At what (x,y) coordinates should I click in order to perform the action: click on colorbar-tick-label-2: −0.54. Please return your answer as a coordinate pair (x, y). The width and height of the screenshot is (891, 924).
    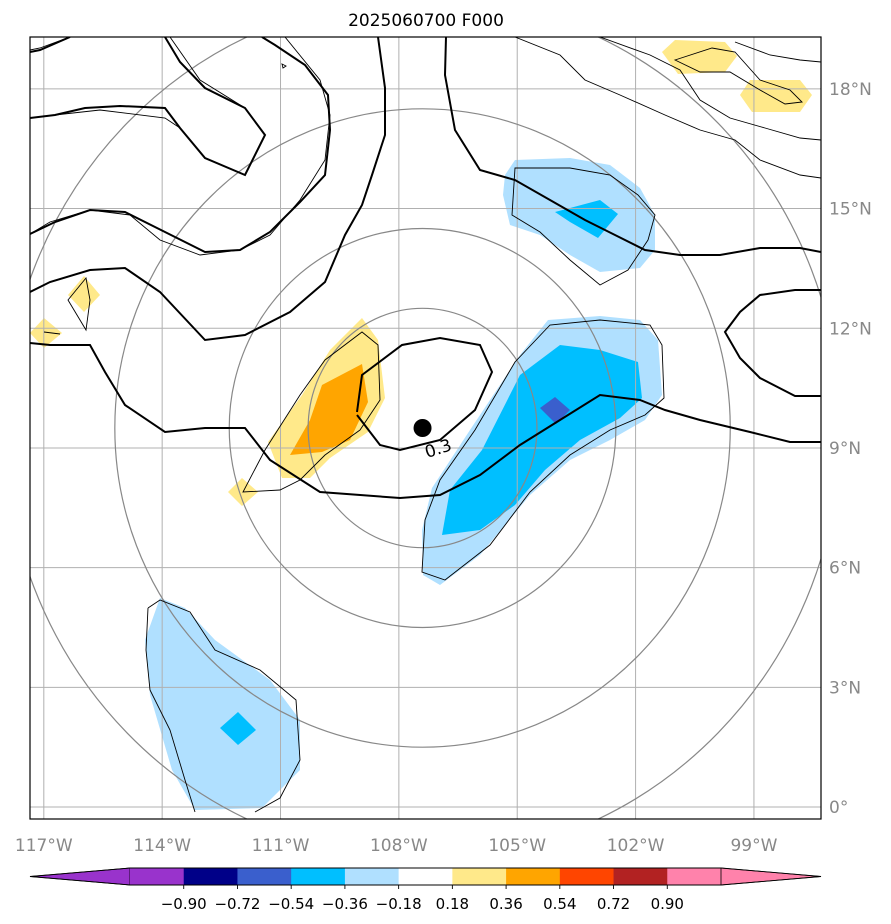
    Looking at the image, I should click on (291, 904).